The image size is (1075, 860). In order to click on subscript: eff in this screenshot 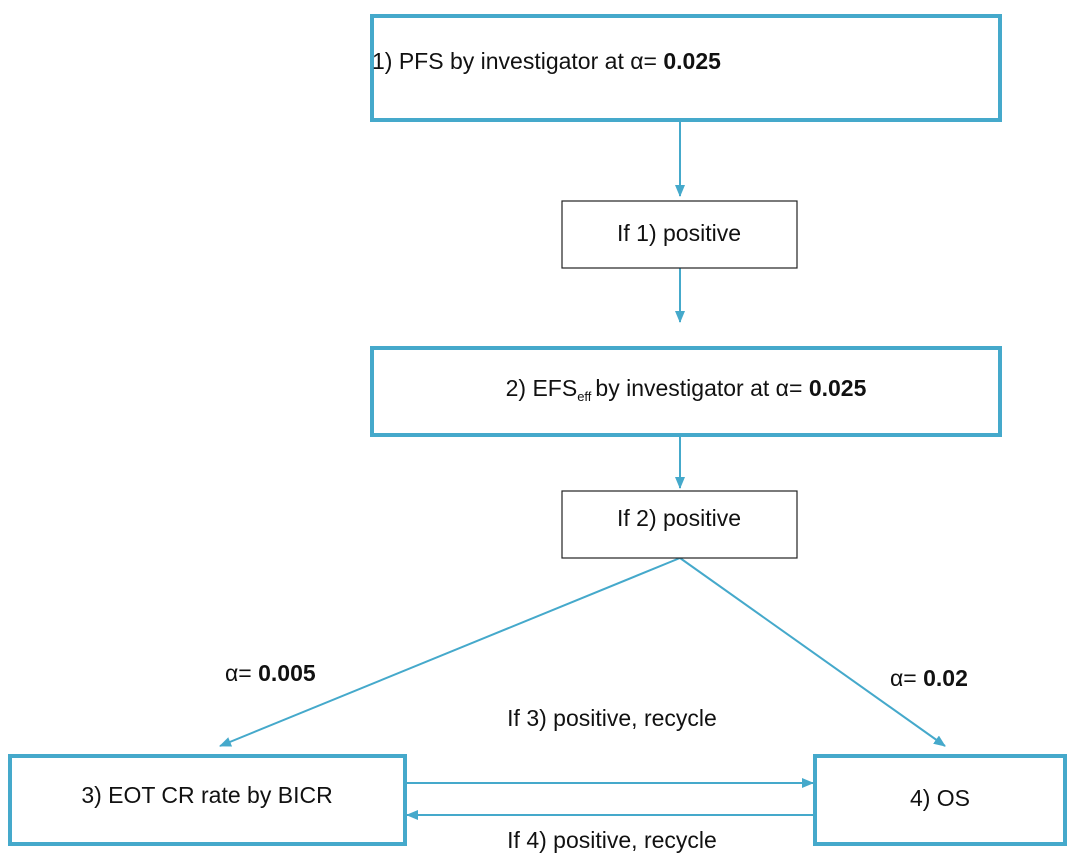, I will do `click(584, 396)`.